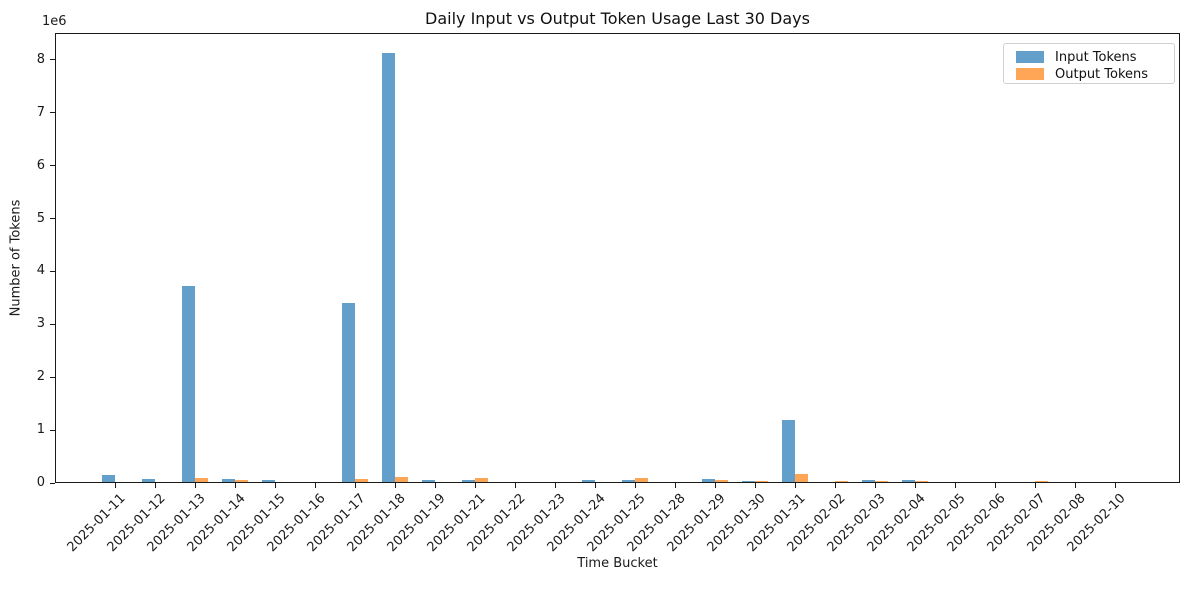 This screenshot has height=590, width=1189. Describe the element at coordinates (40, 324) in the screenshot. I see `y-tick-label: 3` at that location.